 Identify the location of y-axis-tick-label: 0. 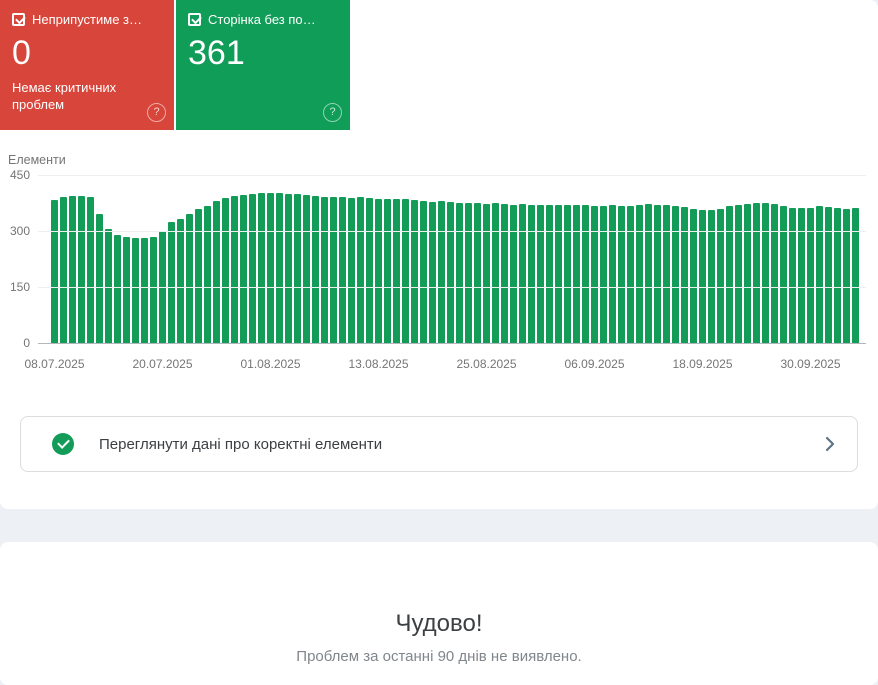
(26, 343).